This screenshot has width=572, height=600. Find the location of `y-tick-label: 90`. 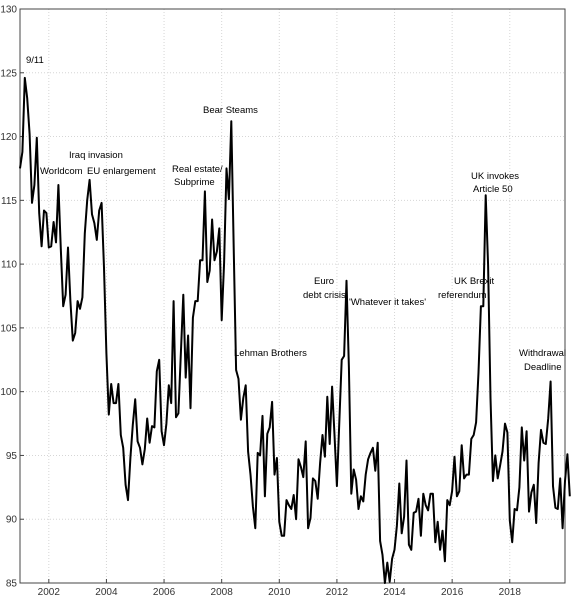

y-tick-label: 90 is located at coordinates (12, 520).